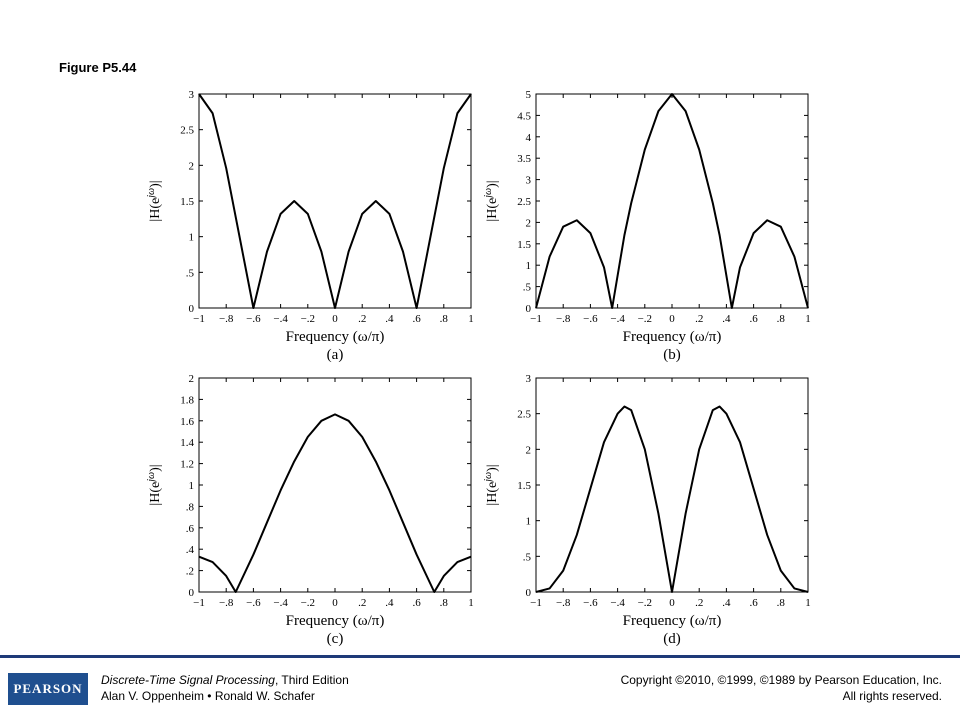 The width and height of the screenshot is (960, 720). Describe the element at coordinates (480, 656) in the screenshot. I see `footer-rule` at that location.